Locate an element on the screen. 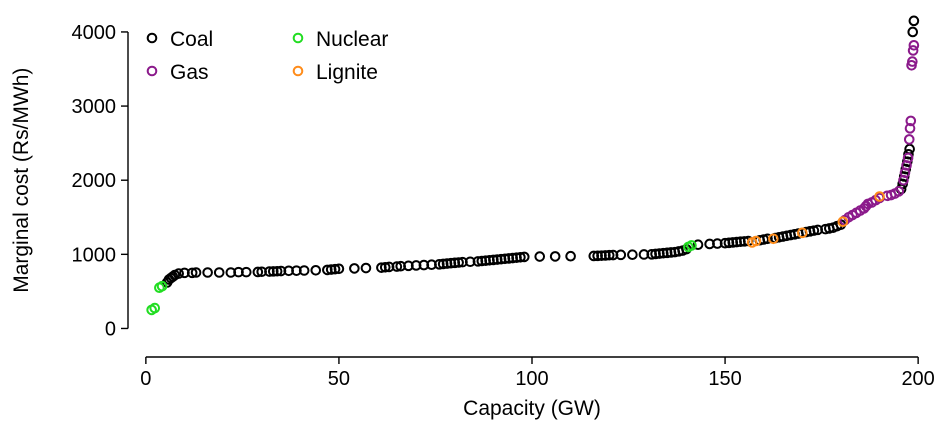 This screenshot has height=425, width=946. series-gas is located at coordinates (879, 132).